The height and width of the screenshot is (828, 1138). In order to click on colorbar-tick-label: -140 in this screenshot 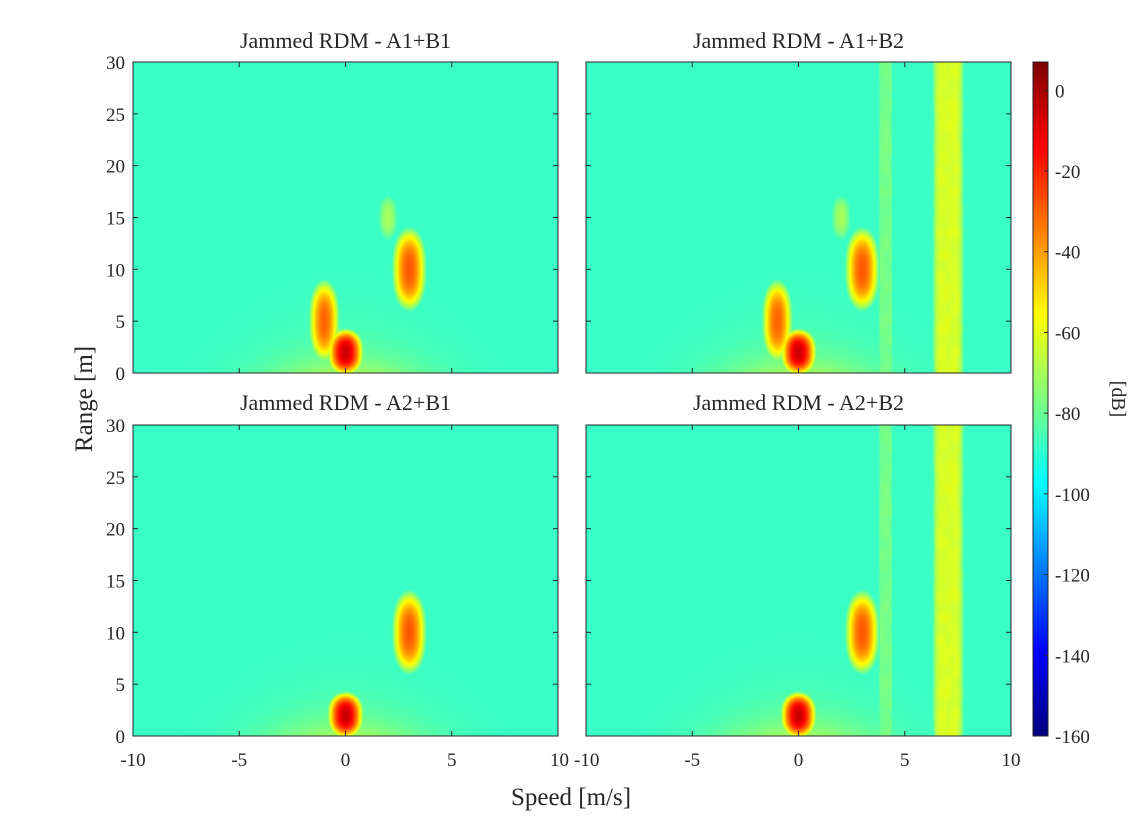, I will do `click(1072, 656)`.